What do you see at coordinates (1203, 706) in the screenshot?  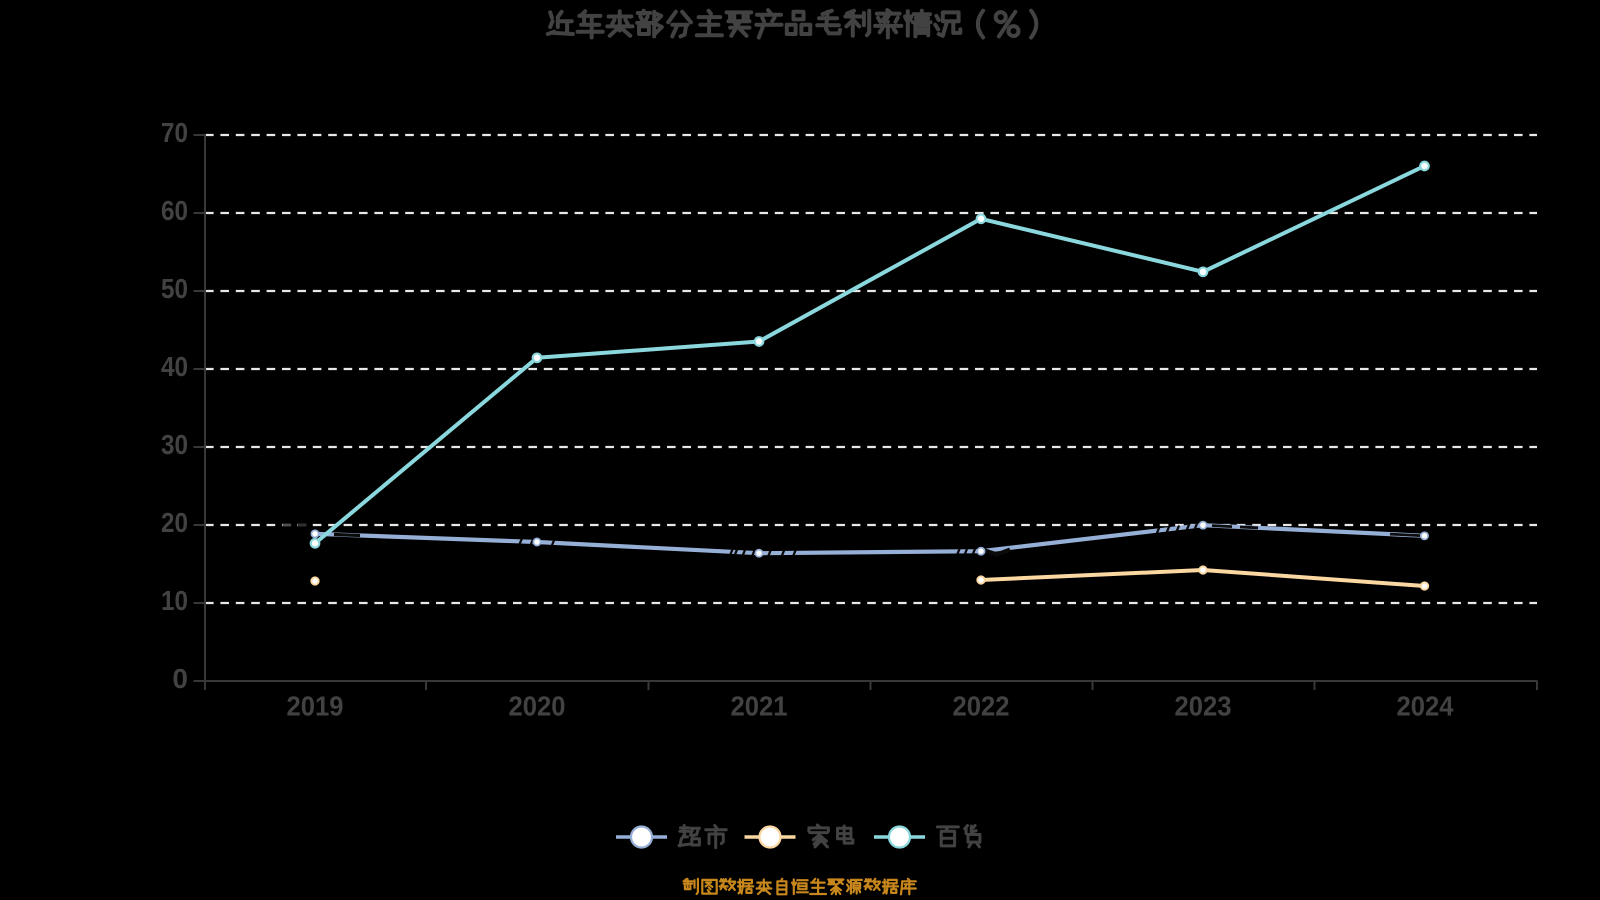 I see `svg-text: 2023` at bounding box center [1203, 706].